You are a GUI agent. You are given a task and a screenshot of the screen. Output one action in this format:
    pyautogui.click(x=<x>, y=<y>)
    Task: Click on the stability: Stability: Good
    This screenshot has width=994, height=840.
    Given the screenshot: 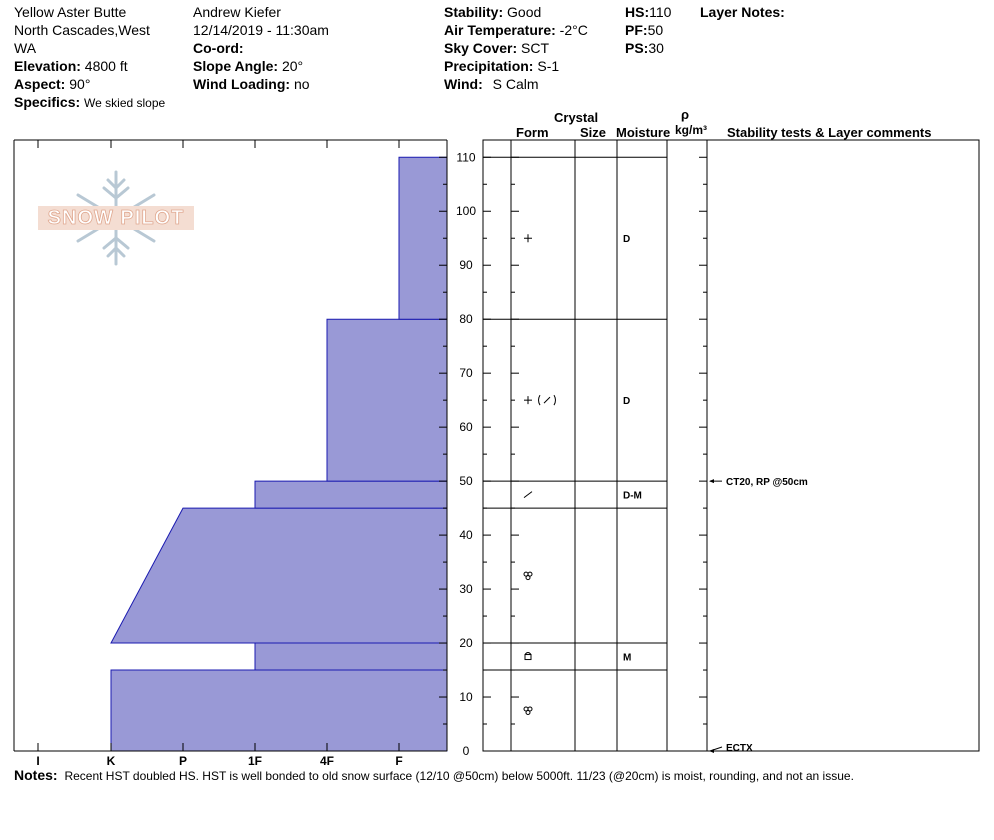 What is the action you would take?
    pyautogui.click(x=492, y=12)
    